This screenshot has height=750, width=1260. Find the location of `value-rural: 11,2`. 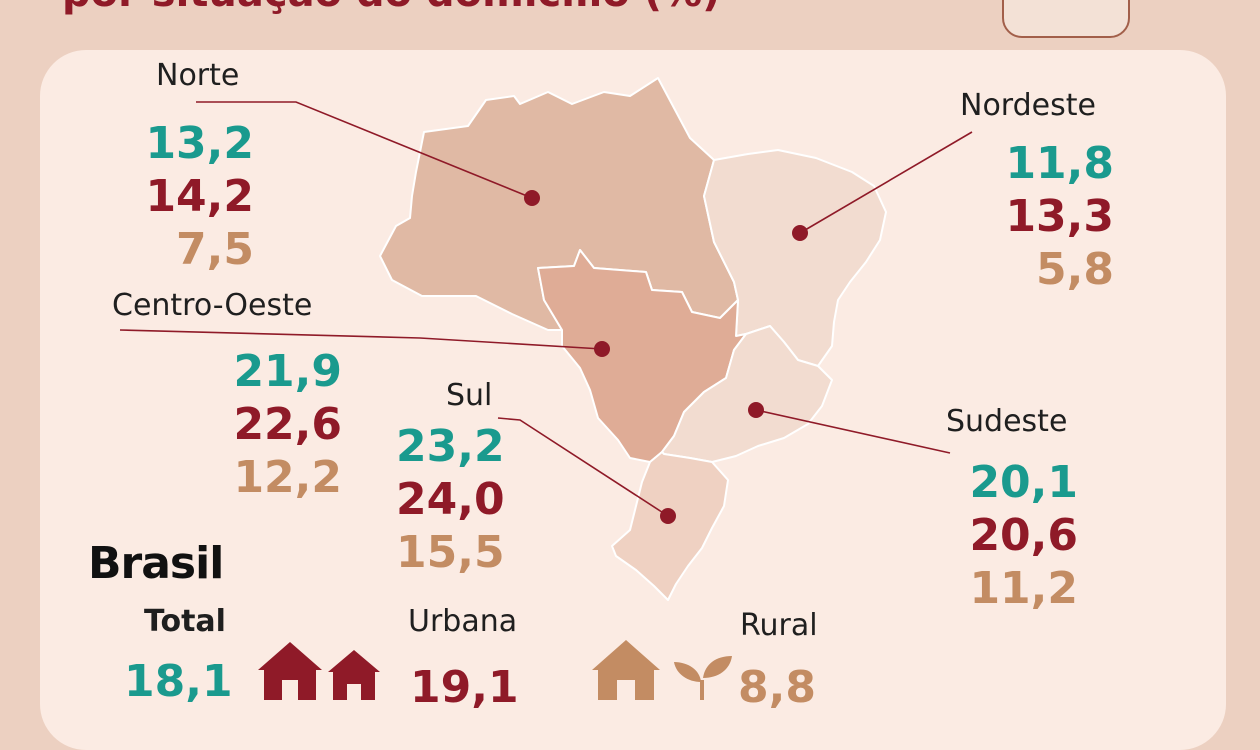

value-rural: 11,2 is located at coordinates (1023, 588).